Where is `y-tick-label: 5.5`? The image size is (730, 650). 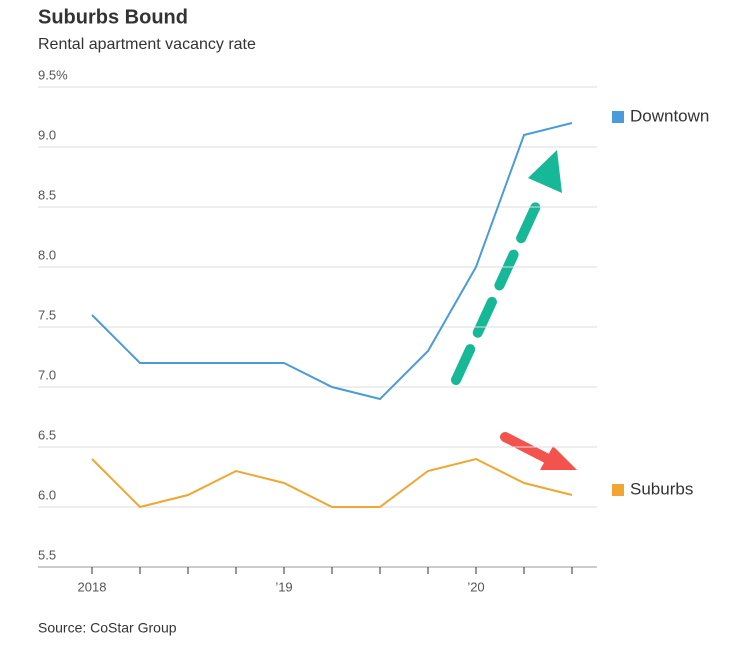
y-tick-label: 5.5 is located at coordinates (47, 554).